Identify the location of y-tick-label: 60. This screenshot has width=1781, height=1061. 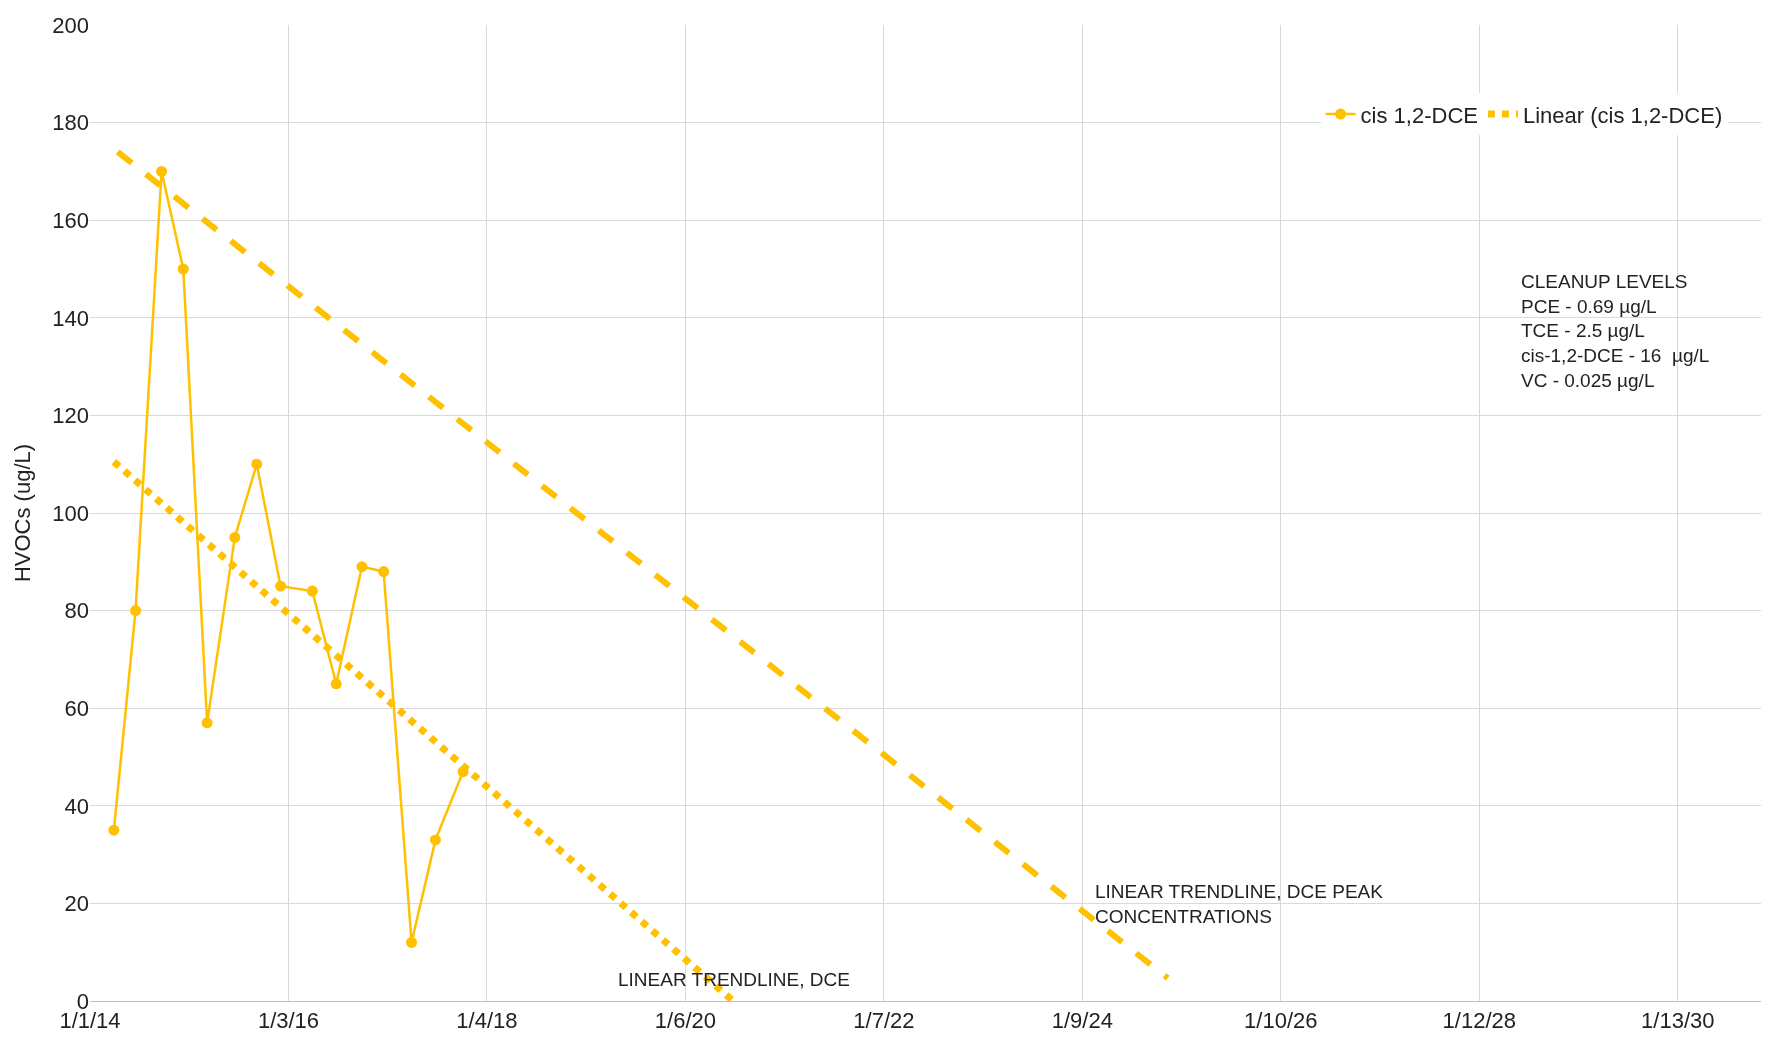
(76, 708).